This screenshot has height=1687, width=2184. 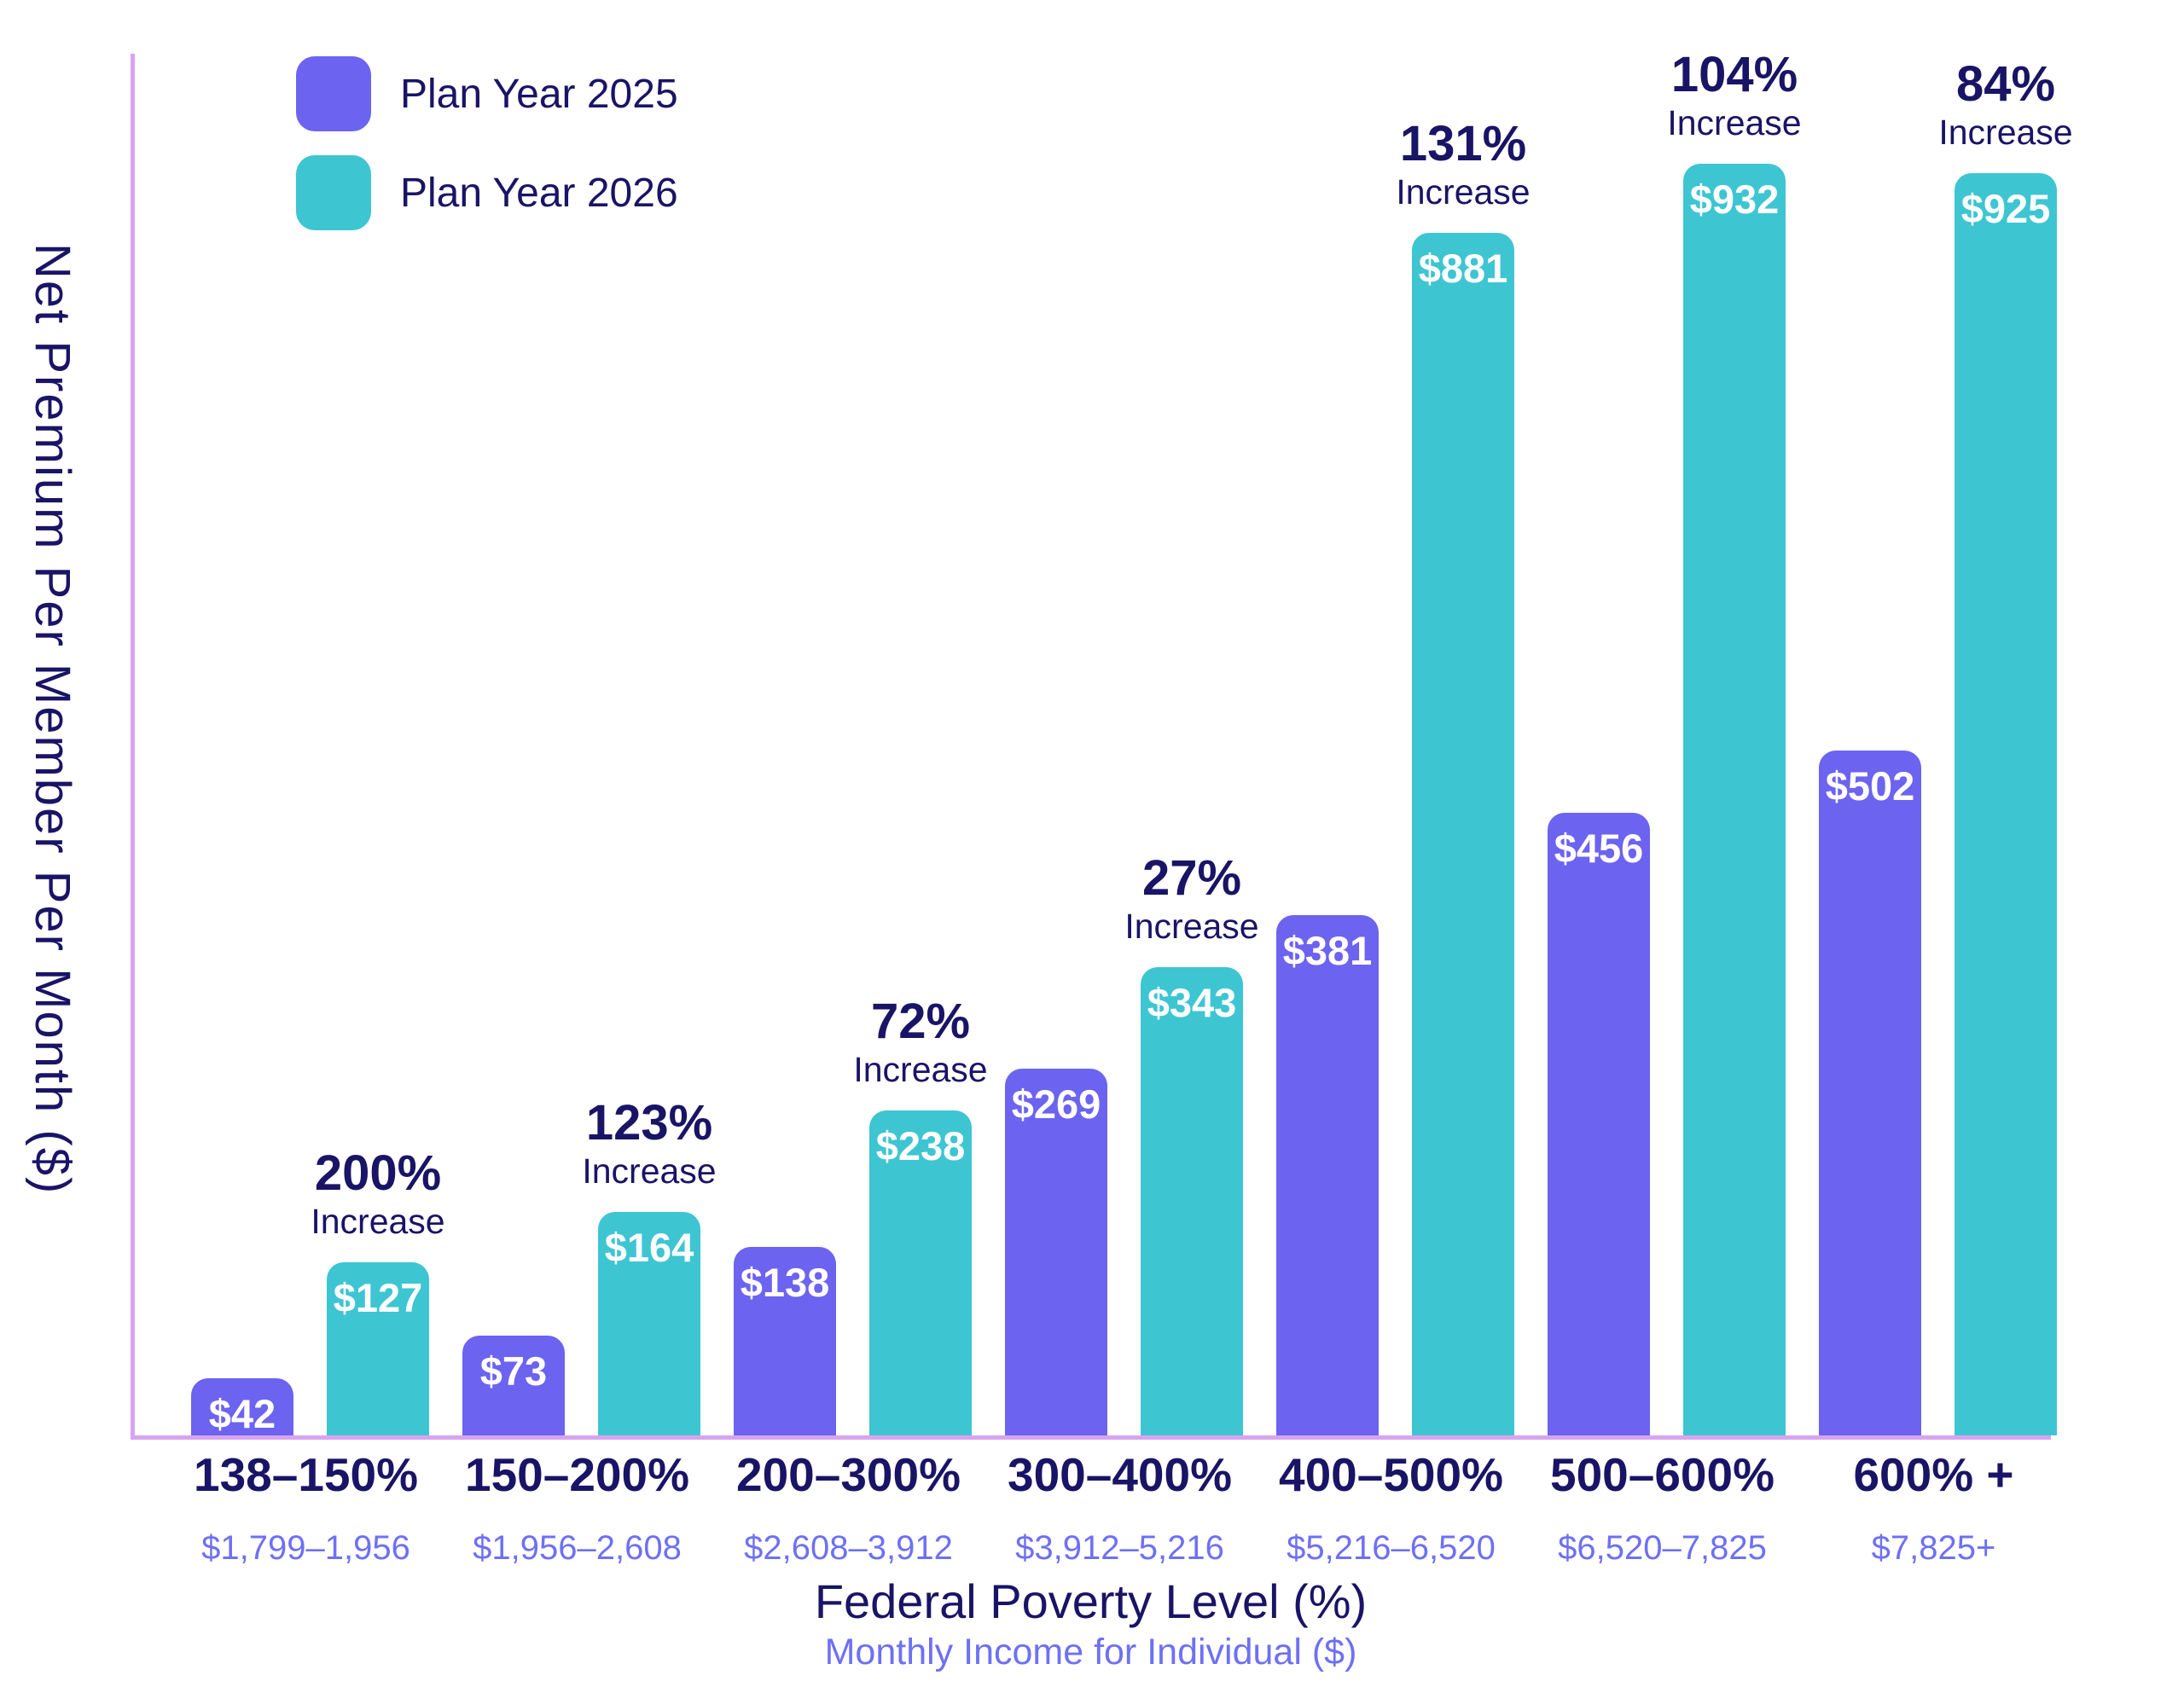 What do you see at coordinates (1327, 950) in the screenshot?
I see `bar-value-label: $381` at bounding box center [1327, 950].